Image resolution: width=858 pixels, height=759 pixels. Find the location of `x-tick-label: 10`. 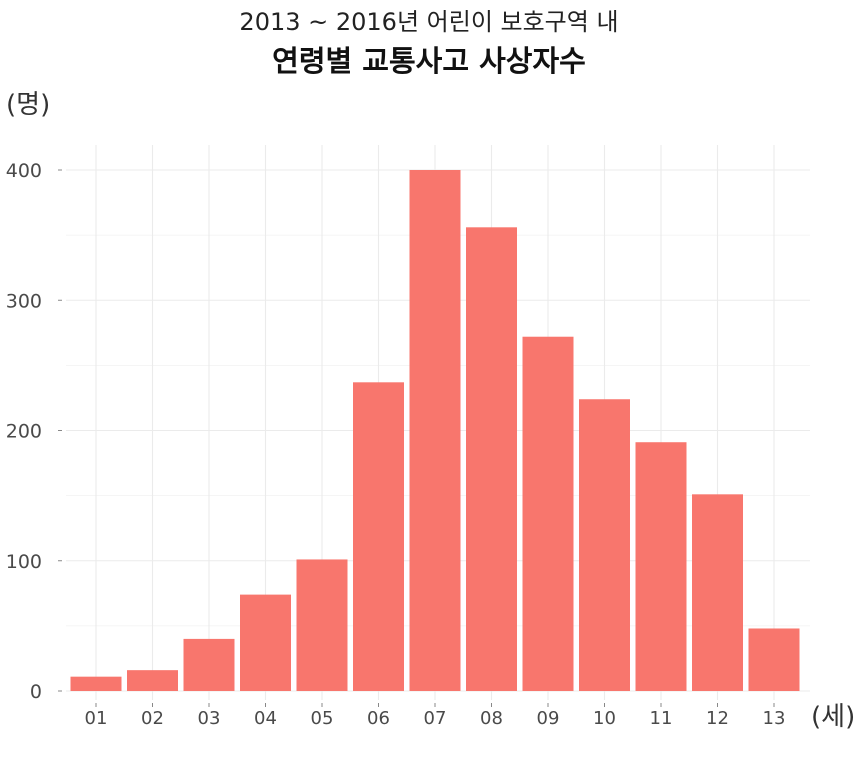

x-tick-label: 10 is located at coordinates (604, 718).